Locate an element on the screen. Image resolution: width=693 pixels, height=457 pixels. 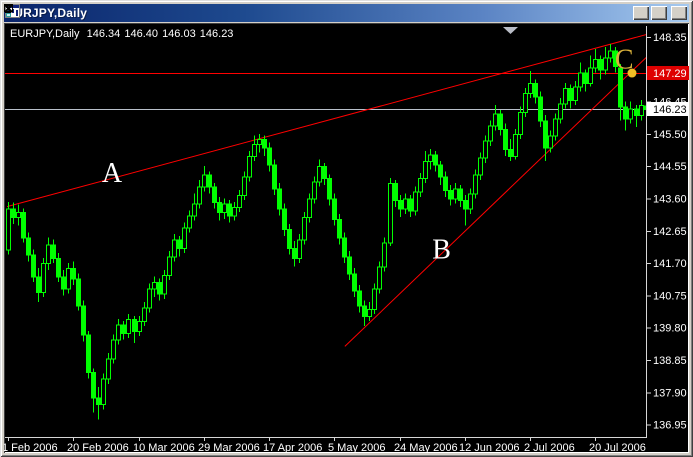
price-tick-label: 139.80 is located at coordinates (670, 329).